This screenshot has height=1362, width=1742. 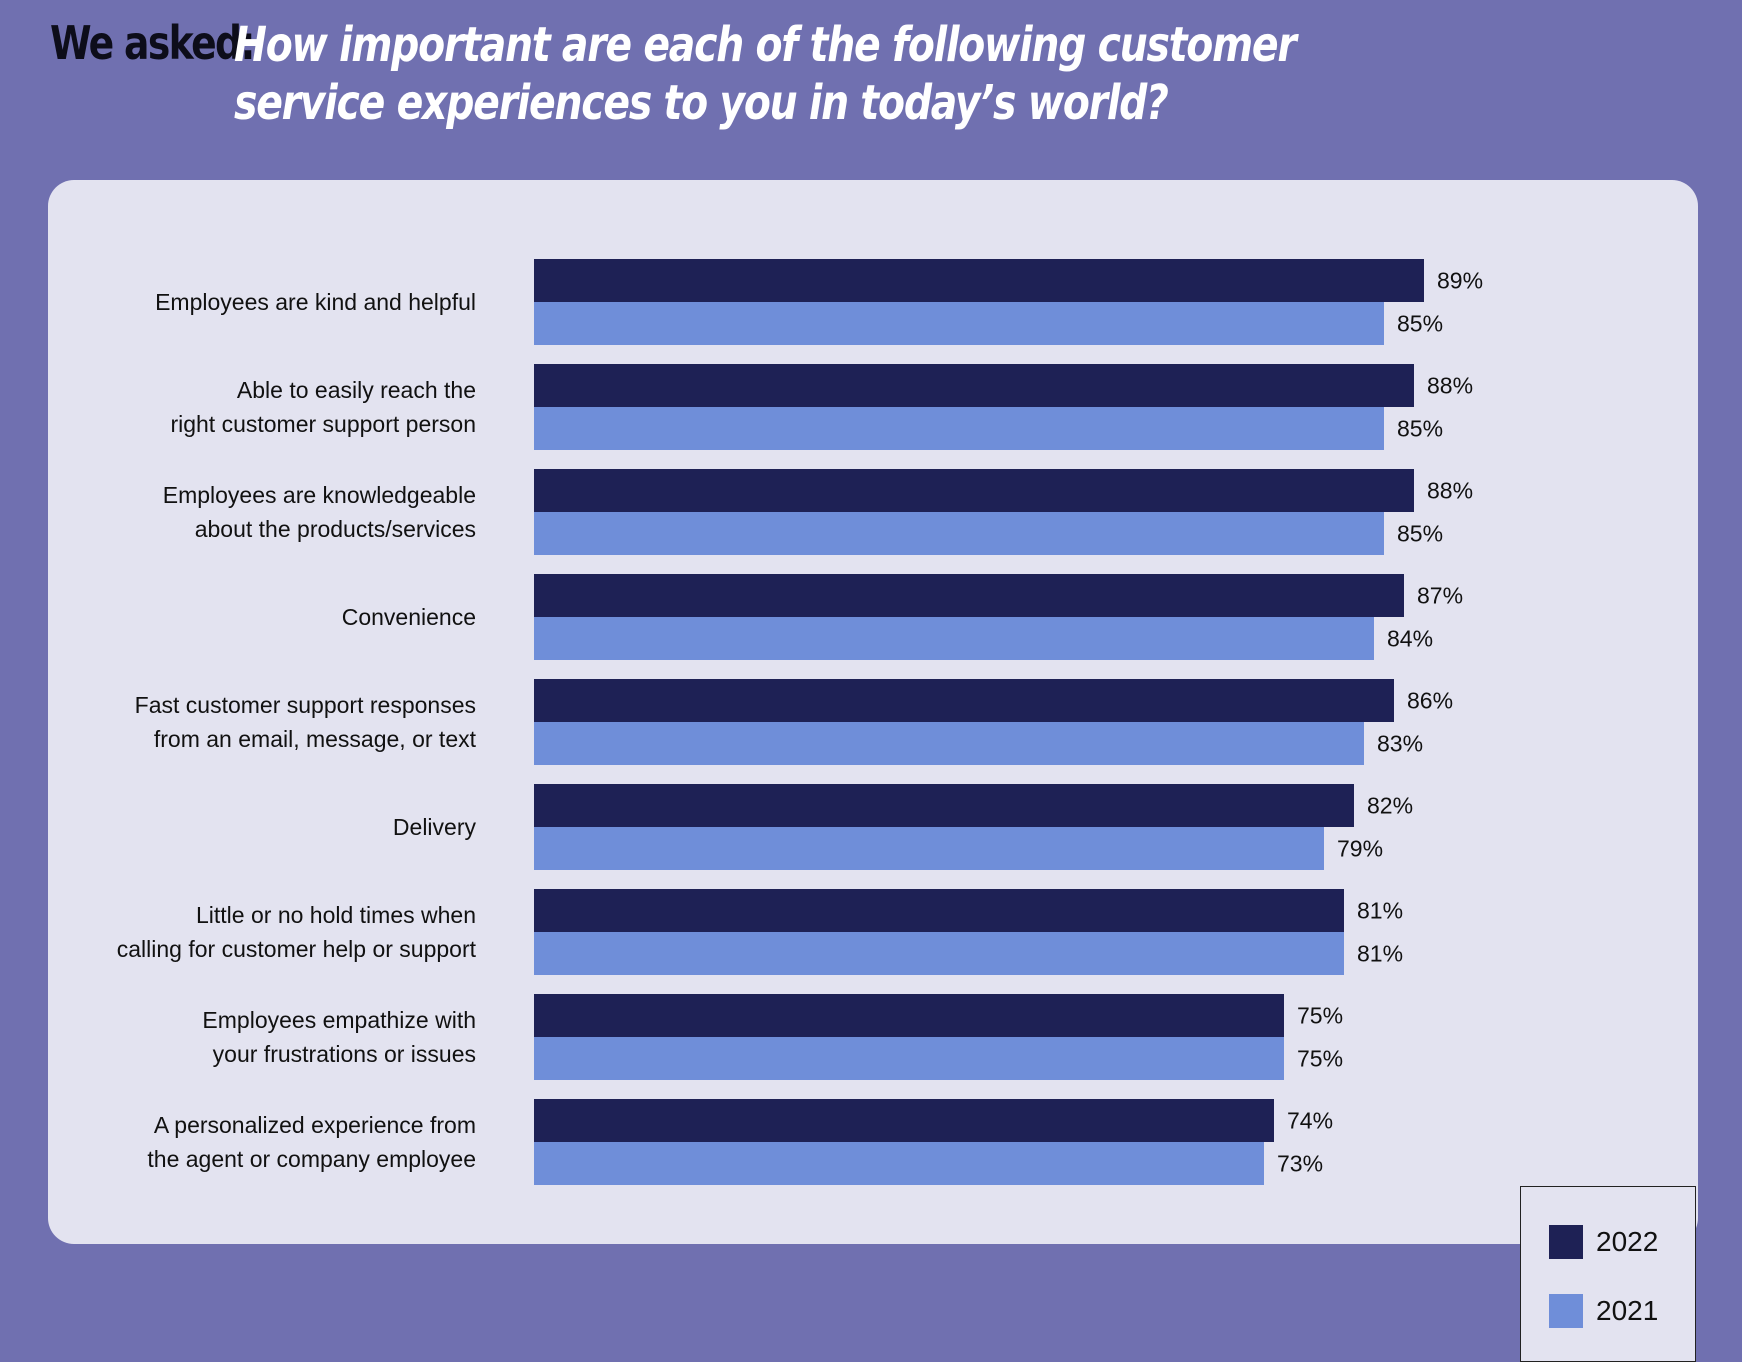 I want to click on data-label-2022-1: 88%, so click(x=1450, y=386).